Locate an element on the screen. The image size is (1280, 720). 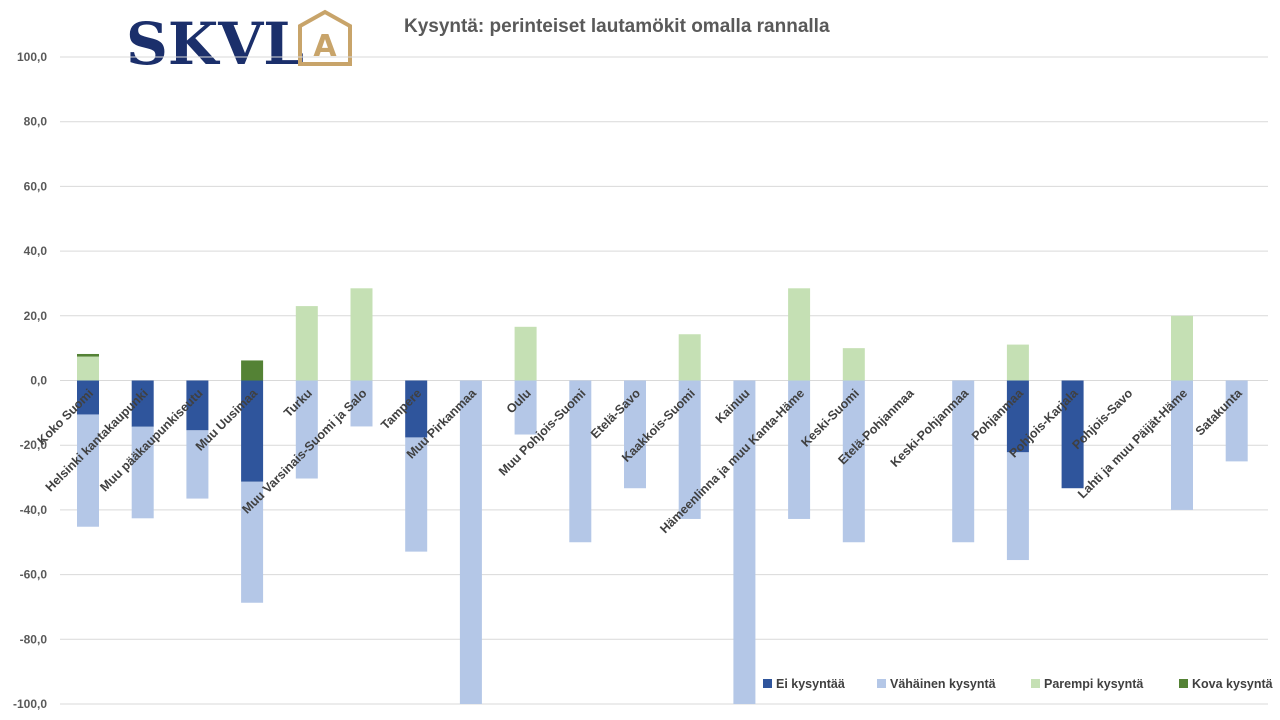
y-tick-label: -20,0 is located at coordinates (34, 445).